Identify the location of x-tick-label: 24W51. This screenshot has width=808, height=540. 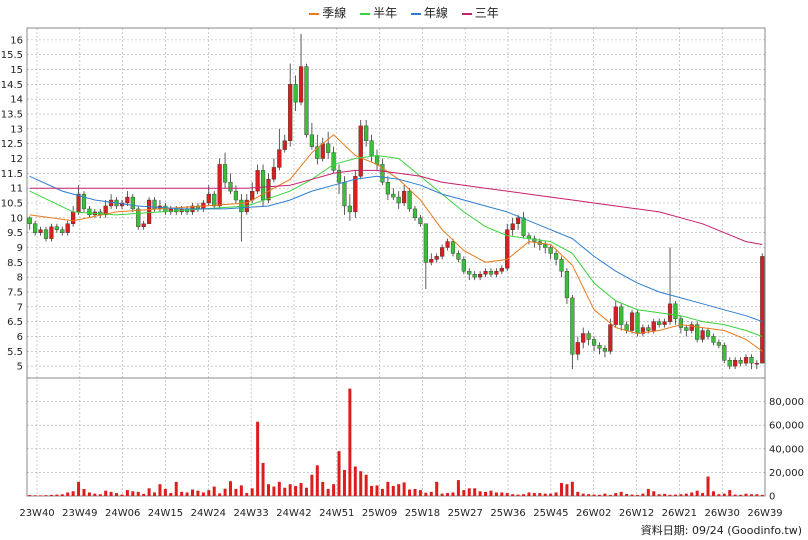
(336, 513).